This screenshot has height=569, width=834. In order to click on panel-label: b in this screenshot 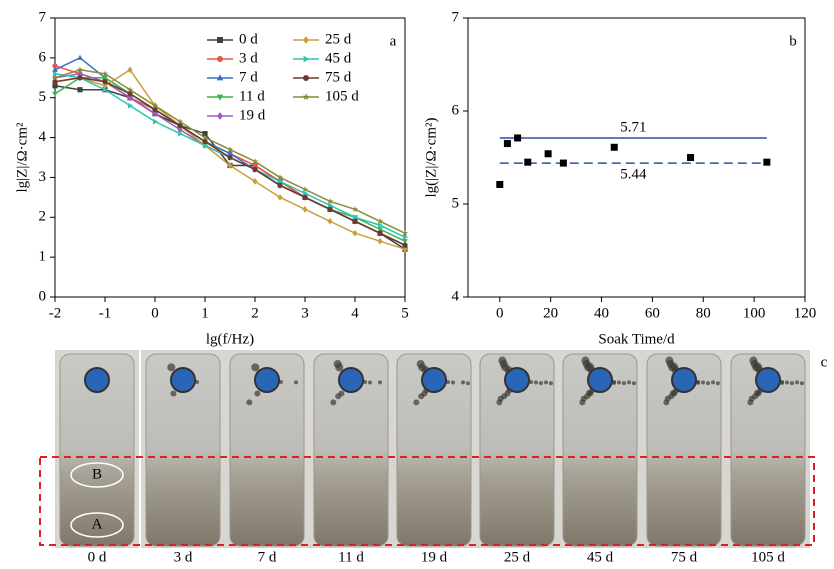, I will do `click(793, 41)`.